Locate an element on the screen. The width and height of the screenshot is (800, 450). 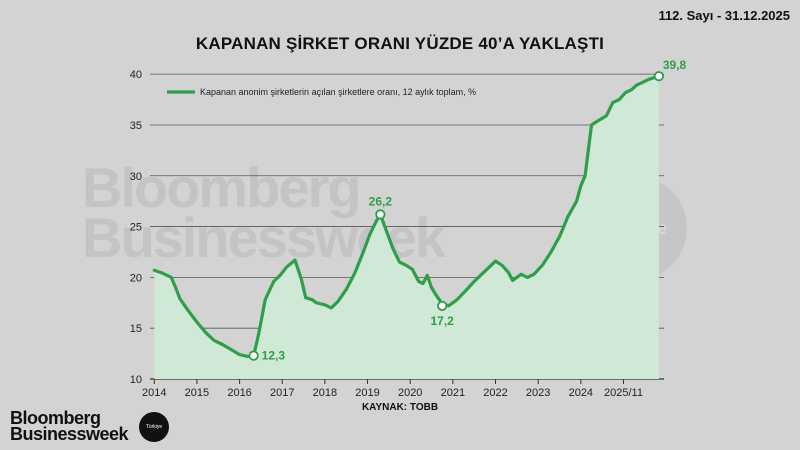
y-tick-label: 20 is located at coordinates (136, 278).